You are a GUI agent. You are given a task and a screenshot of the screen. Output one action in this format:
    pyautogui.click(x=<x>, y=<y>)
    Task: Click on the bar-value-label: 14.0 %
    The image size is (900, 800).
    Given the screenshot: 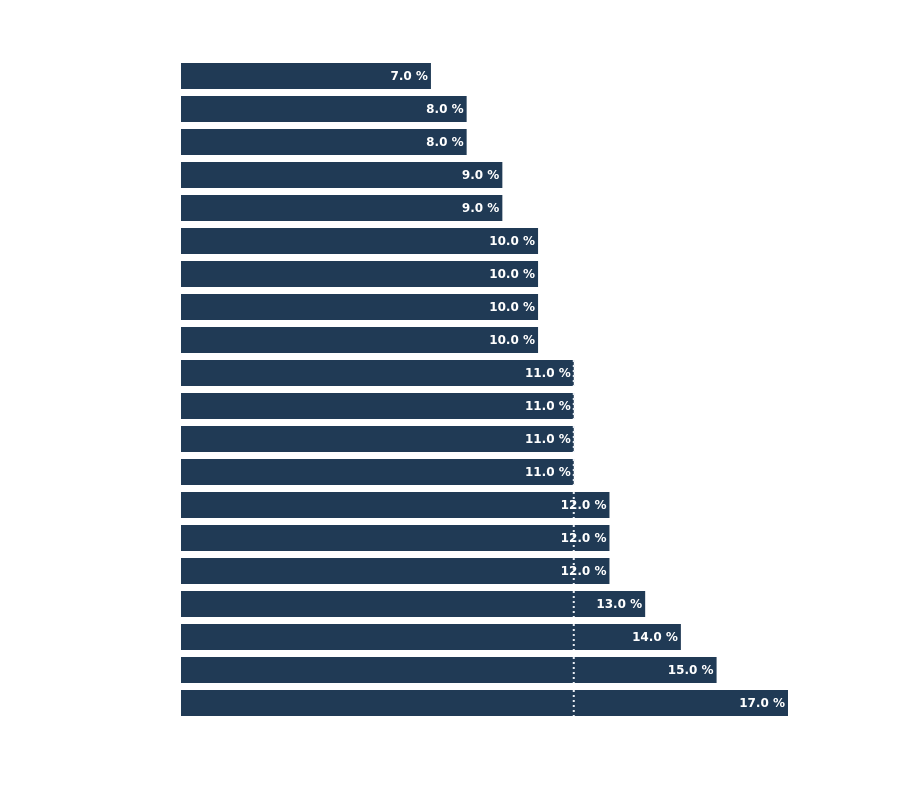 What is the action you would take?
    pyautogui.click(x=655, y=637)
    